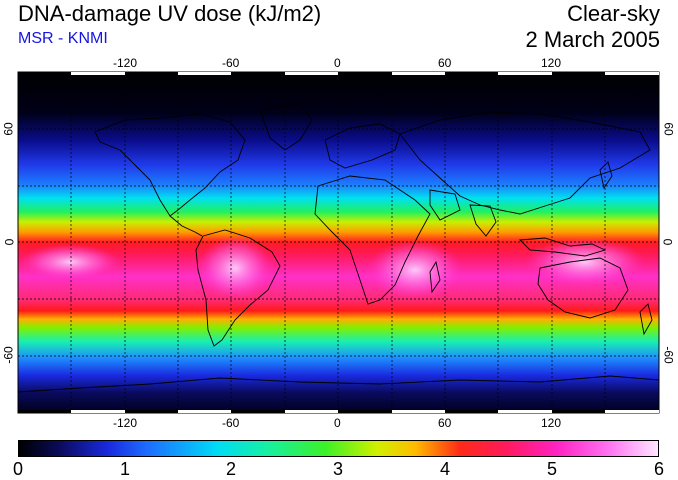  I want to click on map-source: MSR - KNMI, so click(63, 38).